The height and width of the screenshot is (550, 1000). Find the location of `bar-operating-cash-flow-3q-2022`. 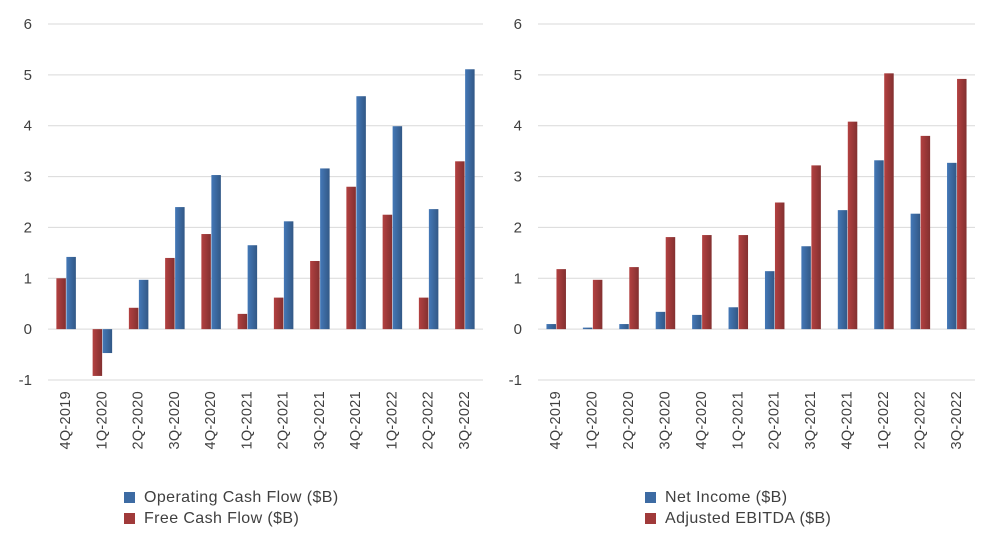

bar-operating-cash-flow-3q-2022 is located at coordinates (470, 199).